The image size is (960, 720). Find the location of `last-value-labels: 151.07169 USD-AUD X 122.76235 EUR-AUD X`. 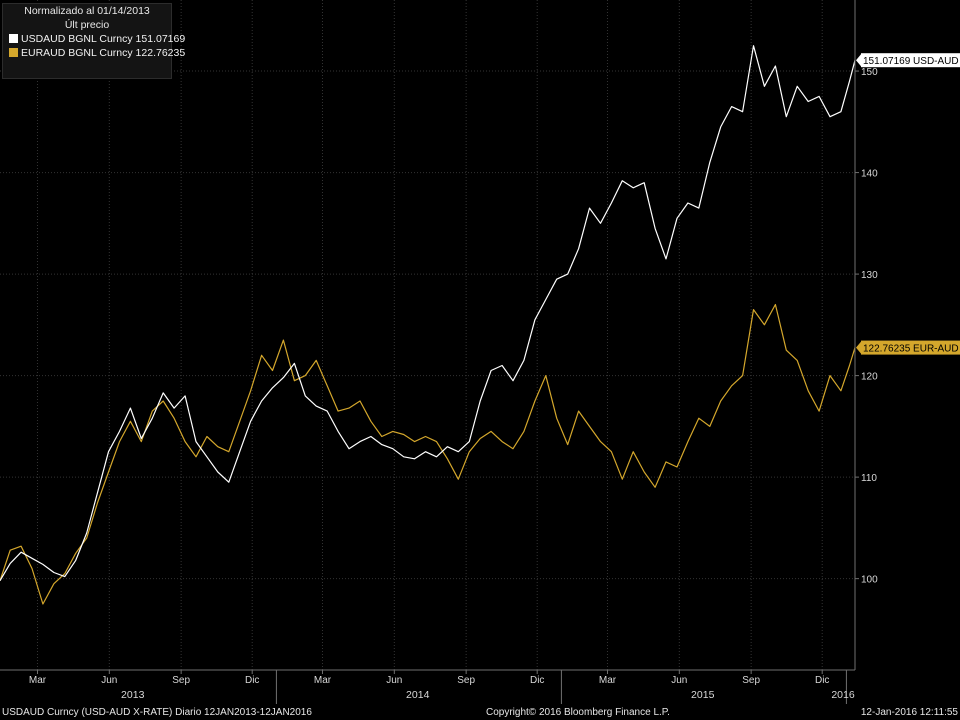

last-value-labels: 151.07169 USD-AUD X 122.76235 EUR-AUD X is located at coordinates (908, 204).